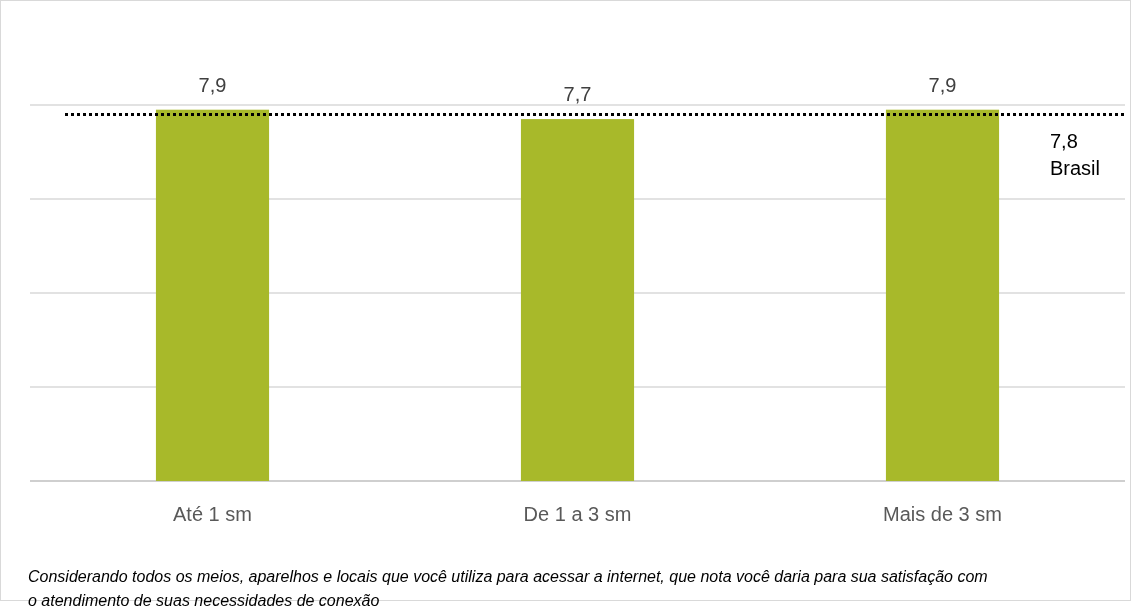  What do you see at coordinates (577, 94) in the screenshot?
I see `data-label: 7,7` at bounding box center [577, 94].